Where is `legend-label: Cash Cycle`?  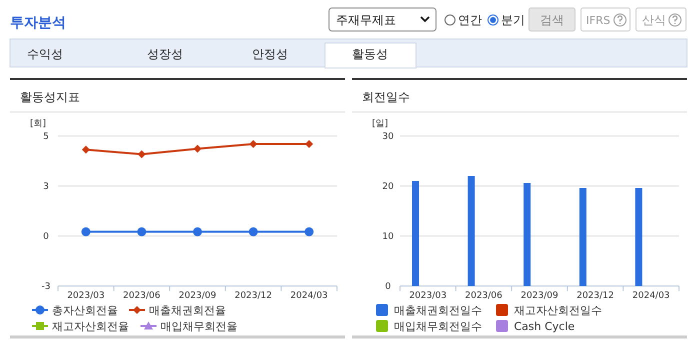 legend-label: Cash Cycle is located at coordinates (544, 326).